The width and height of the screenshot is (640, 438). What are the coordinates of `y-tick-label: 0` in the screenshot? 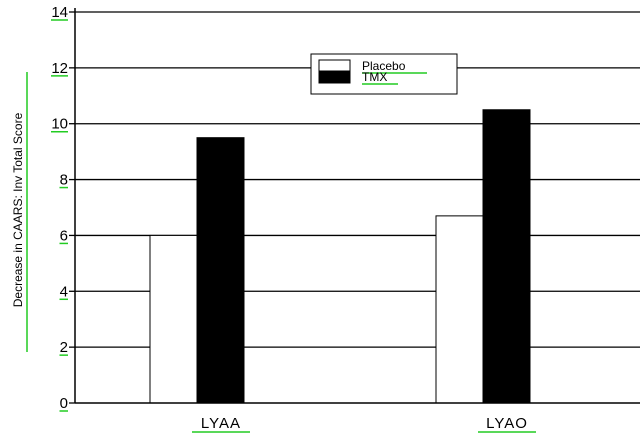 It's located at (64, 403).